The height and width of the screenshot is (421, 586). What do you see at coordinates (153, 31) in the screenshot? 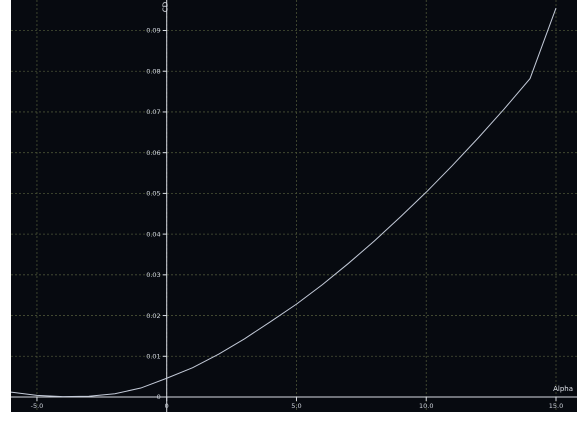
I see `y-tick-label: 0.09` at bounding box center [153, 31].